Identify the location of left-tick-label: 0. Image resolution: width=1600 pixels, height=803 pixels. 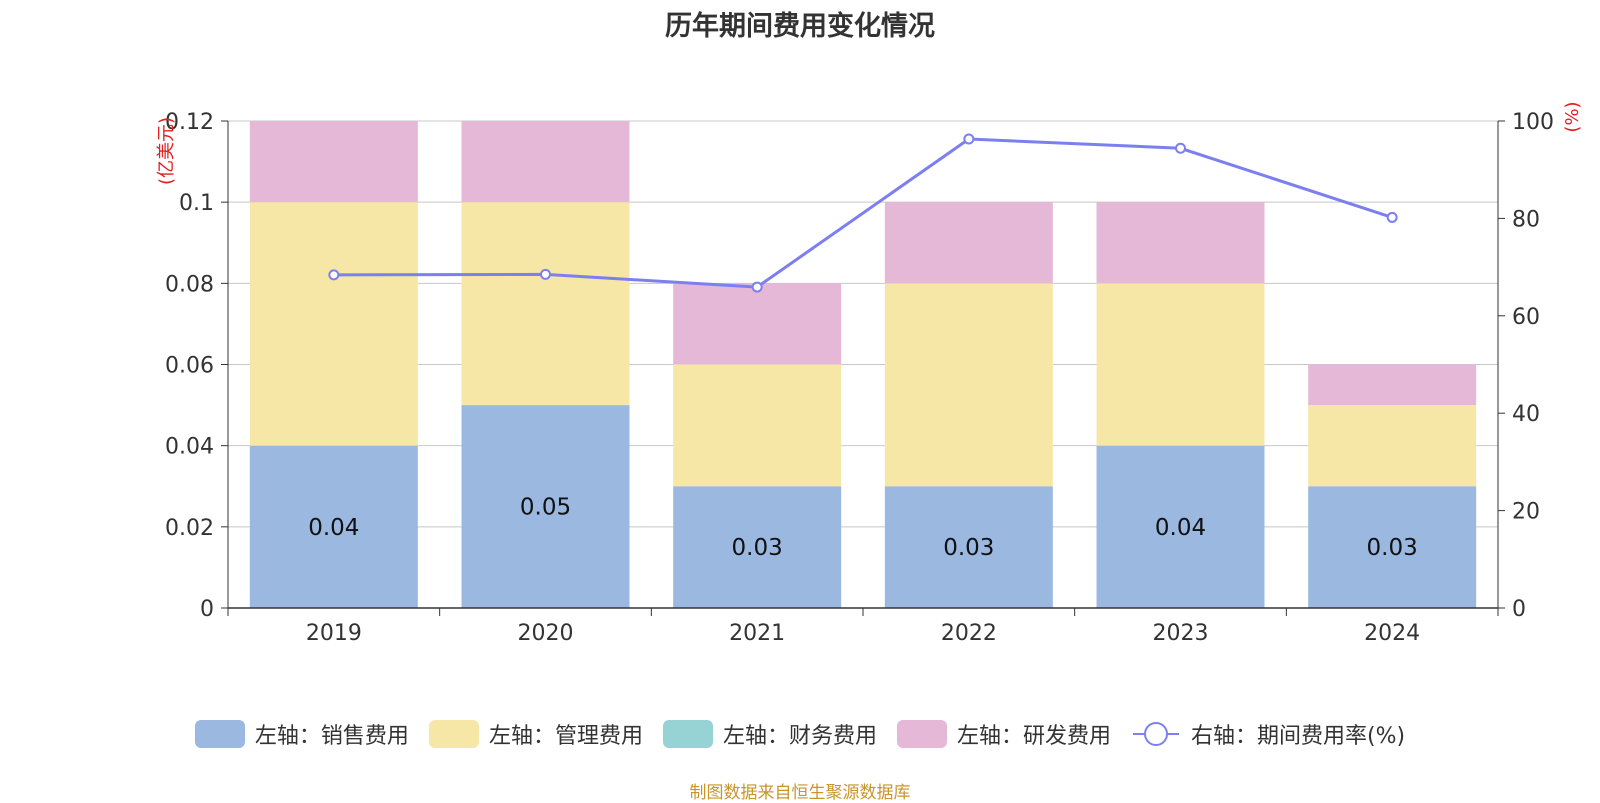
(207, 609).